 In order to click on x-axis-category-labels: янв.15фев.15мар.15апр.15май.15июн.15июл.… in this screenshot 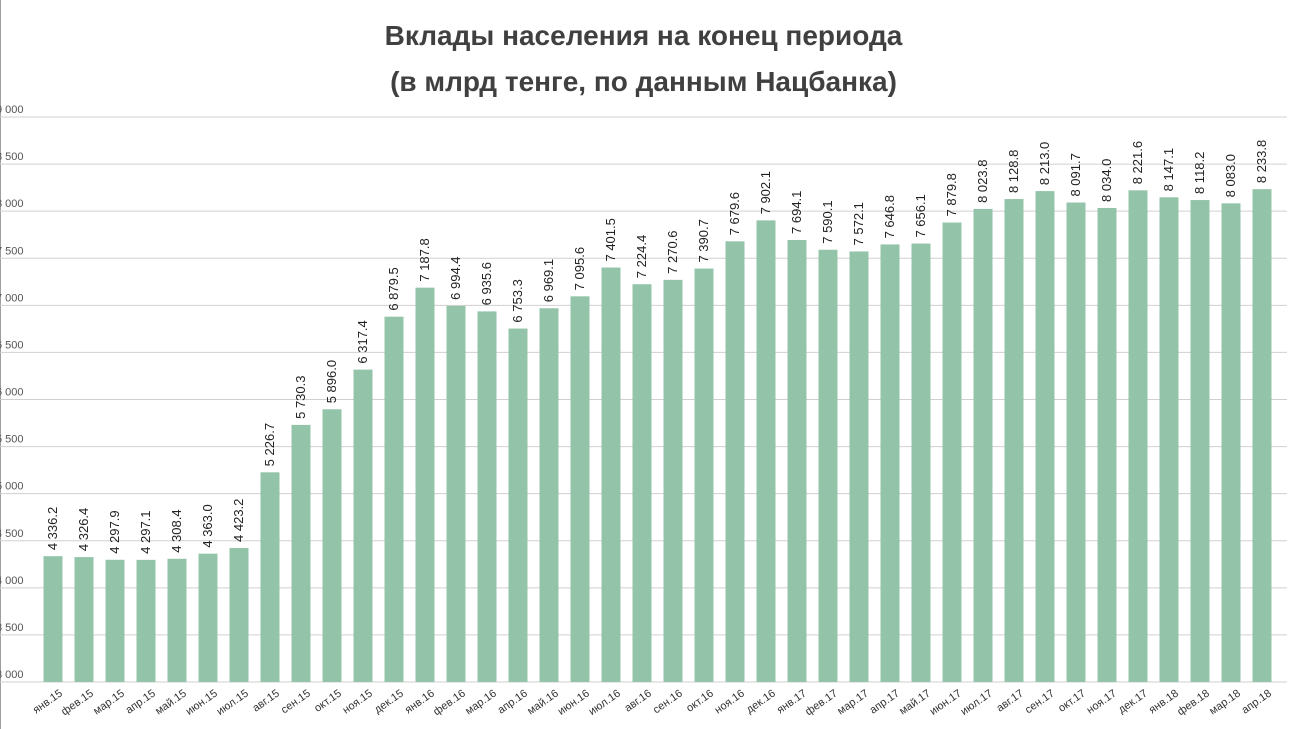, I will do `click(652, 703)`.